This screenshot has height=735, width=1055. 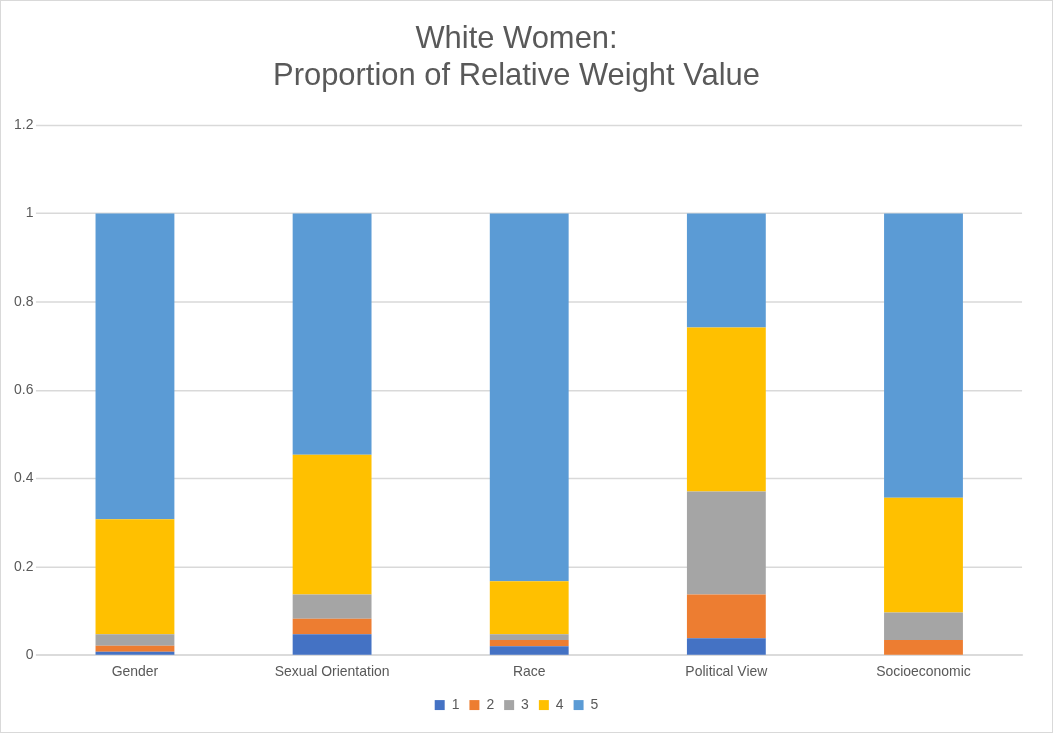 What do you see at coordinates (23, 477) in the screenshot?
I see `y-tick-label: 0.4` at bounding box center [23, 477].